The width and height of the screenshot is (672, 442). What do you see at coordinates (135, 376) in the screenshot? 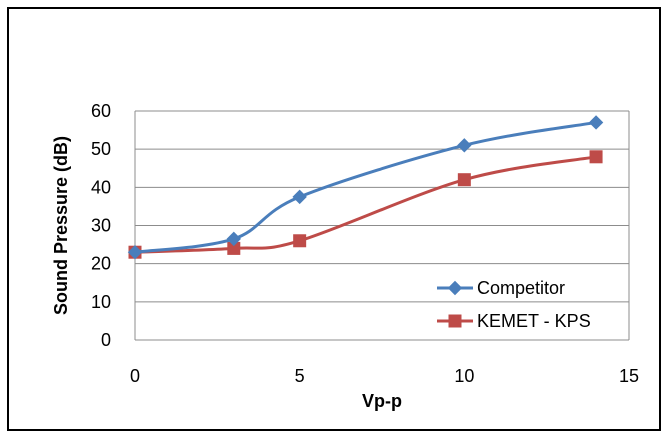
I see `x-tick-label: 0` at bounding box center [135, 376].